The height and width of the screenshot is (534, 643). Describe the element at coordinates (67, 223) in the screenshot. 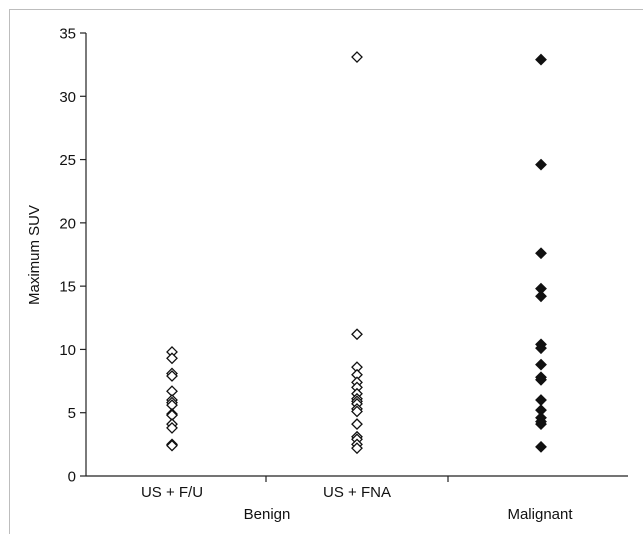

I see `y-tick-label: 20` at that location.